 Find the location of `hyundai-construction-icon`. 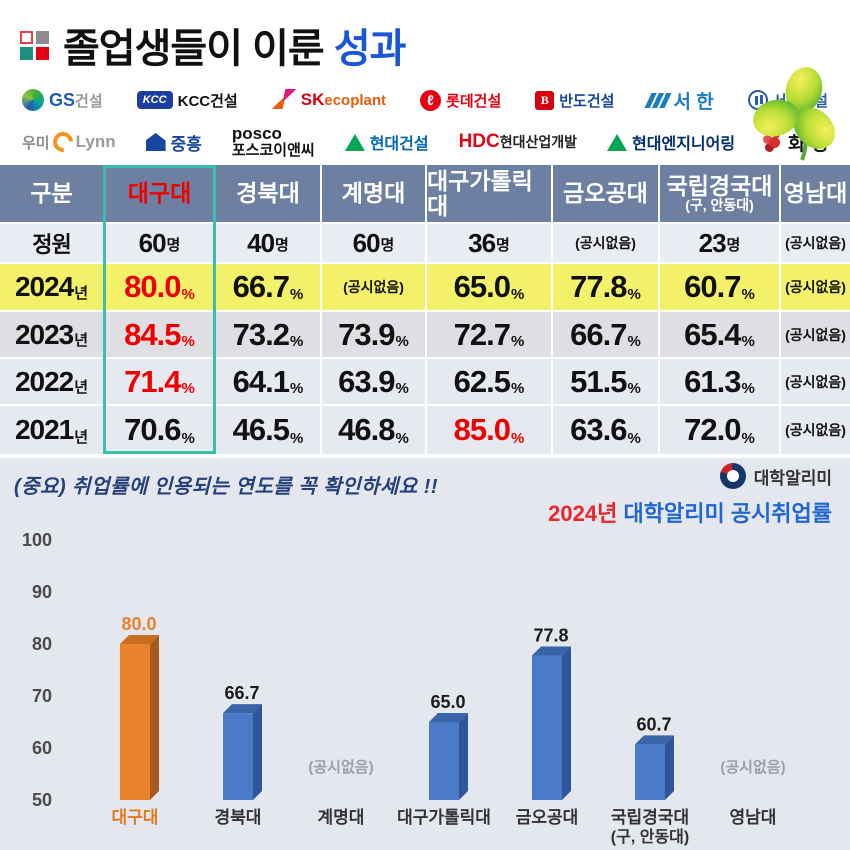

hyundai-construction-icon is located at coordinates (354, 142).